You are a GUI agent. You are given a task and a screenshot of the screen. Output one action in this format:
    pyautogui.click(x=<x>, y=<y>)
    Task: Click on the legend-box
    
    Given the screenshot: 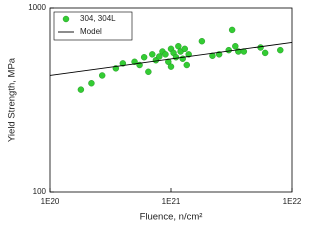 What is the action you would take?
    pyautogui.click(x=93, y=26)
    